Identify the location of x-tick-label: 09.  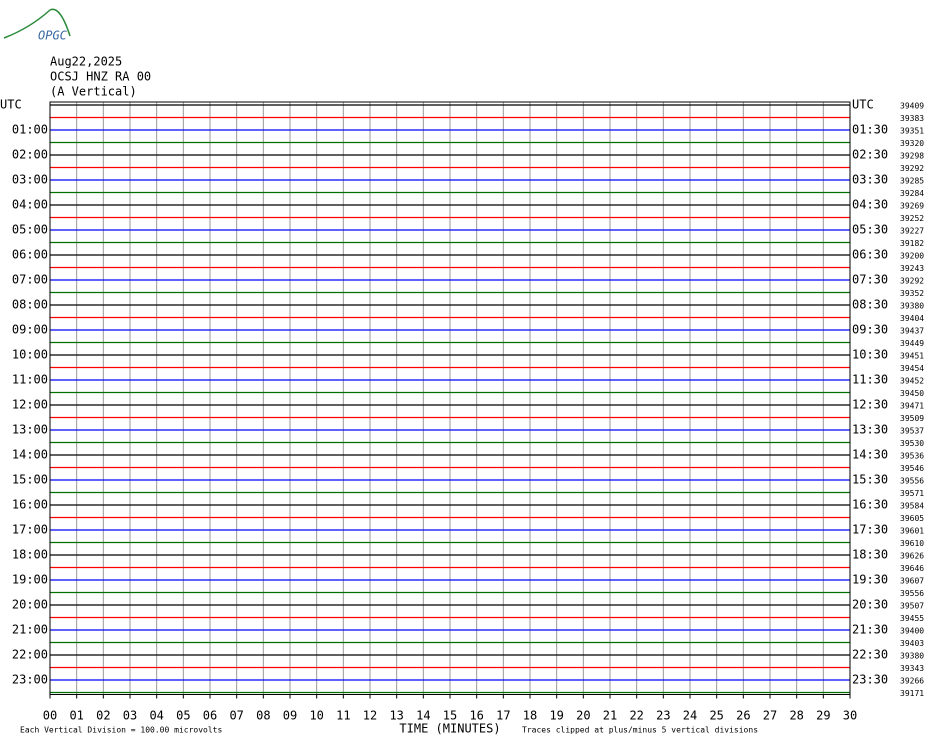
(290, 716).